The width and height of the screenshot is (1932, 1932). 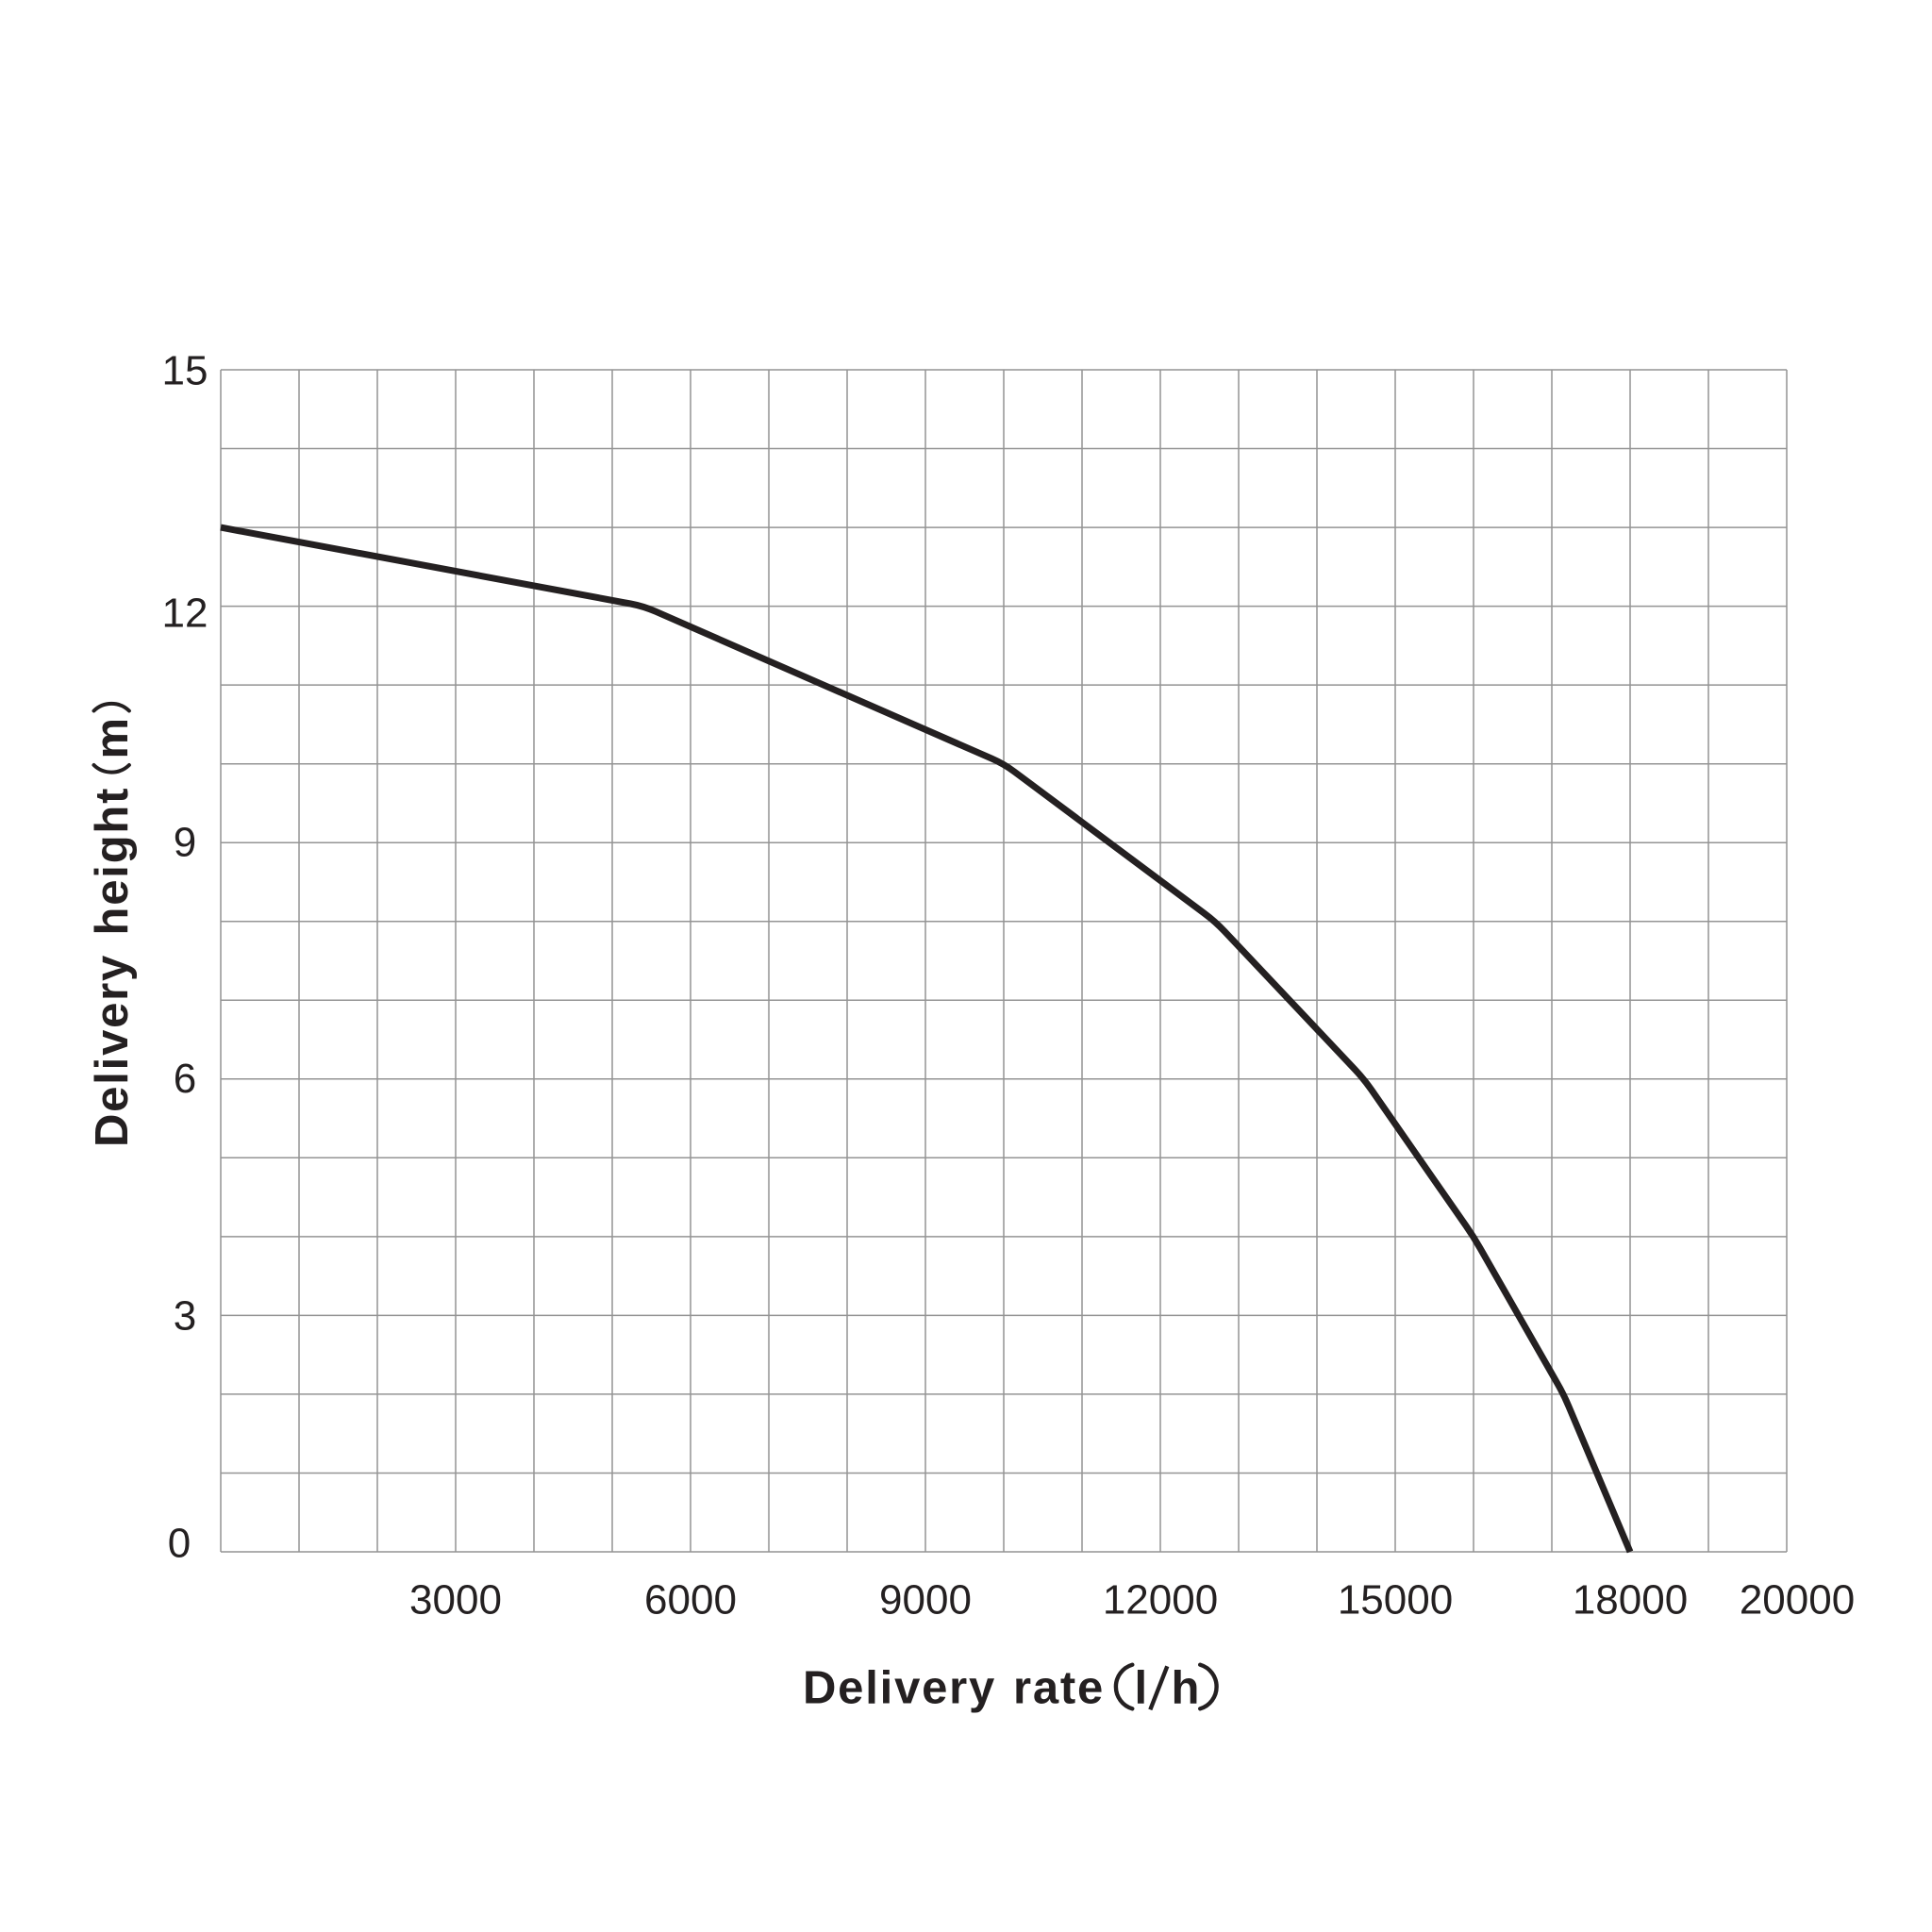 I want to click on svg-text: 6000, so click(x=691, y=1599).